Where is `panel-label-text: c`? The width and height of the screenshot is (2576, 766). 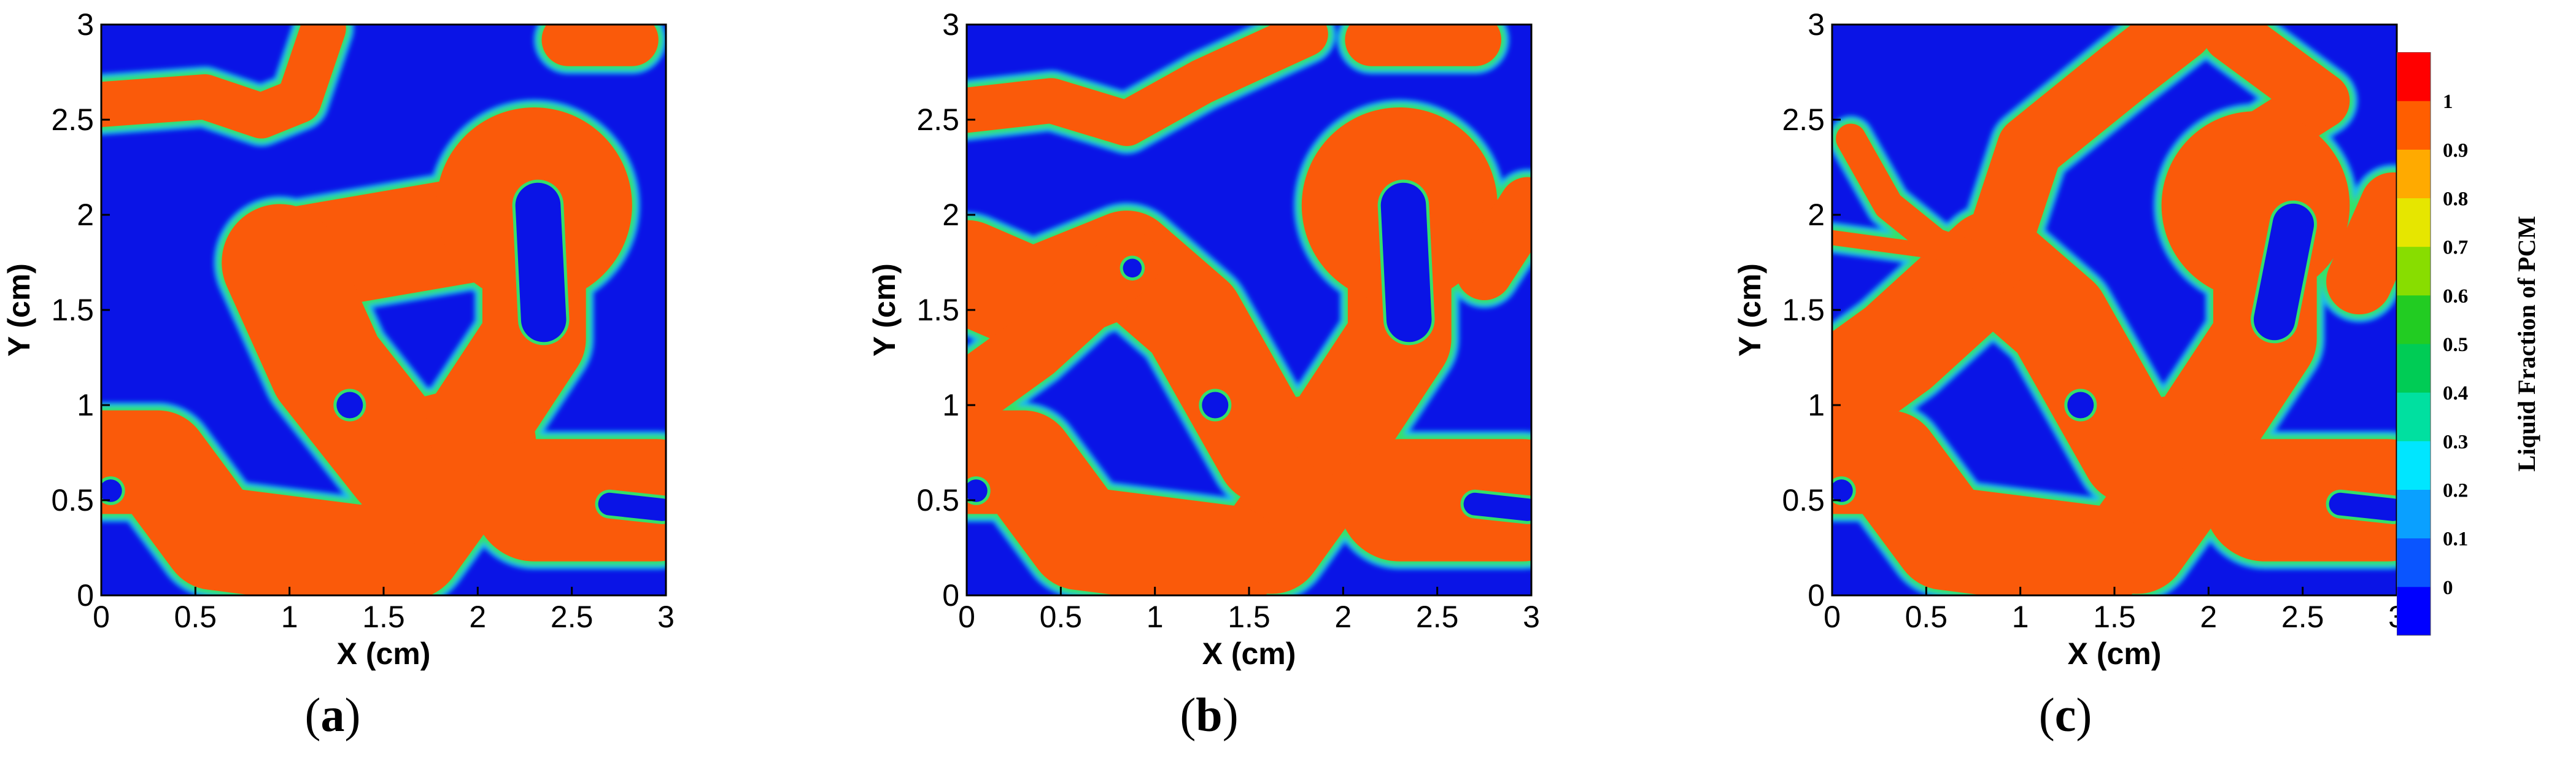 panel-label-text: c is located at coordinates (2065, 714).